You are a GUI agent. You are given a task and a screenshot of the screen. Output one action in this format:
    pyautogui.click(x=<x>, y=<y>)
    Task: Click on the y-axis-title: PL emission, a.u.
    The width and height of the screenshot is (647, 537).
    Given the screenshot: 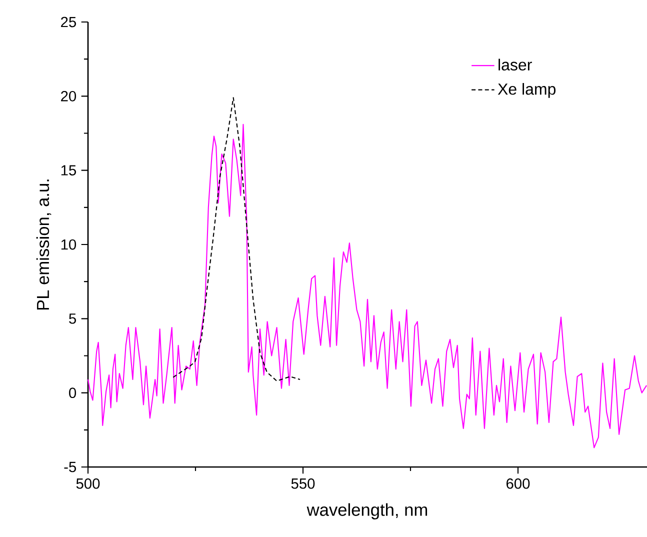 What is the action you would take?
    pyautogui.click(x=44, y=245)
    